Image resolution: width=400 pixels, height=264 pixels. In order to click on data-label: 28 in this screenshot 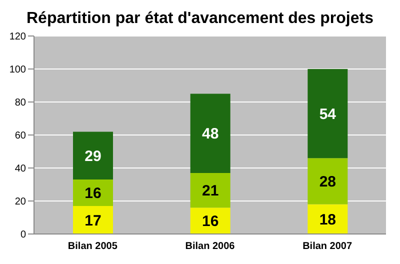, I will do `click(327, 182)`.